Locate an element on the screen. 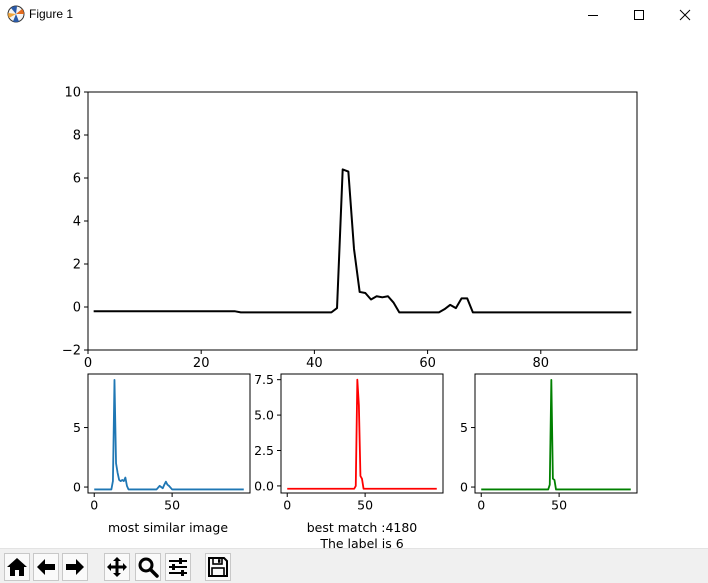  x-tick-label: 20 is located at coordinates (201, 363).